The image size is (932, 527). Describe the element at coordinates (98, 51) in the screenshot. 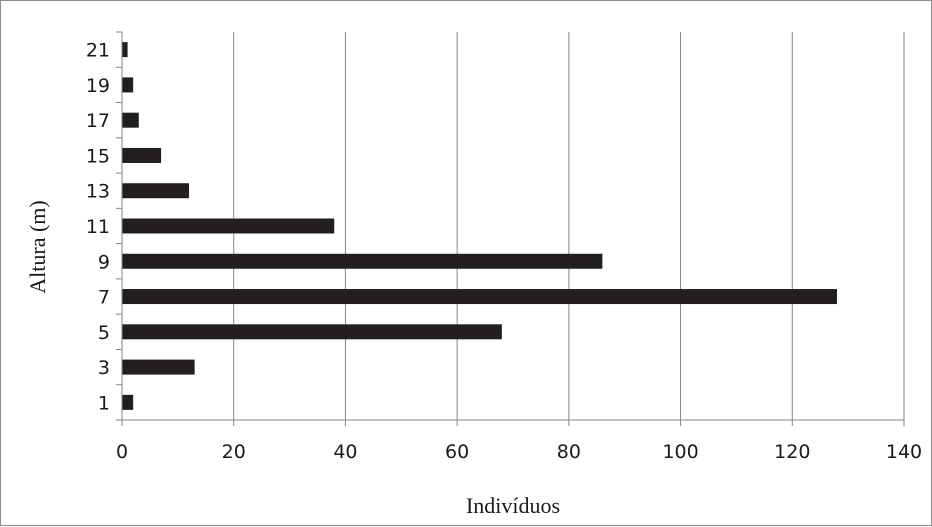

I see `y-tick-label-21: 21` at that location.